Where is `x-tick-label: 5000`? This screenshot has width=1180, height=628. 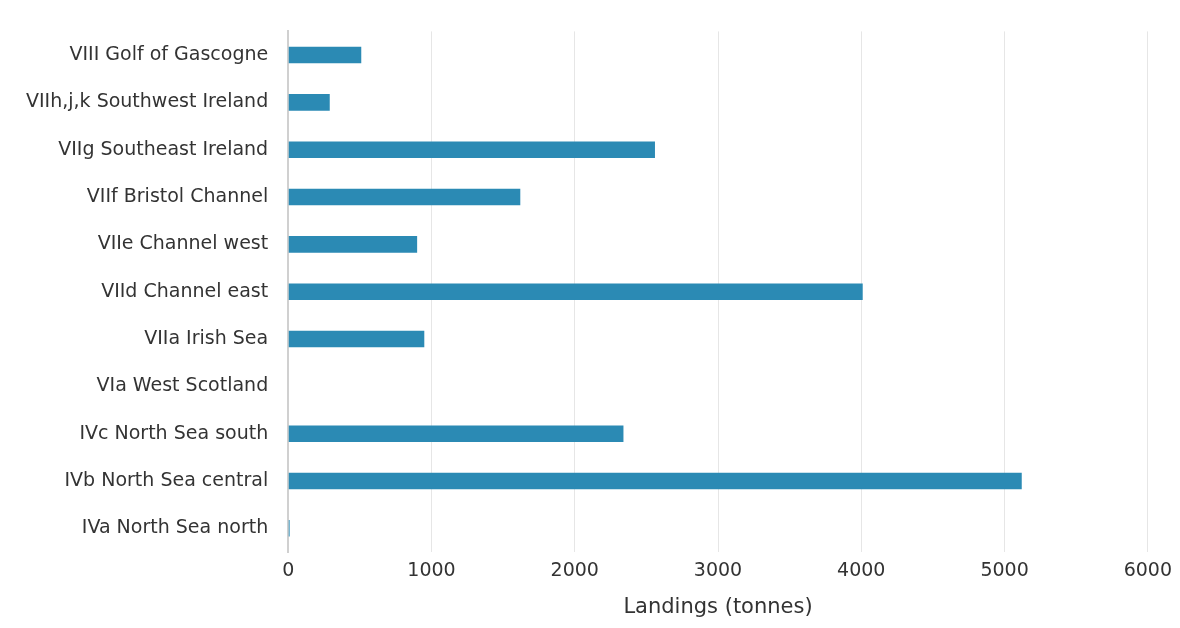
x-tick-label: 5000 is located at coordinates (1004, 569).